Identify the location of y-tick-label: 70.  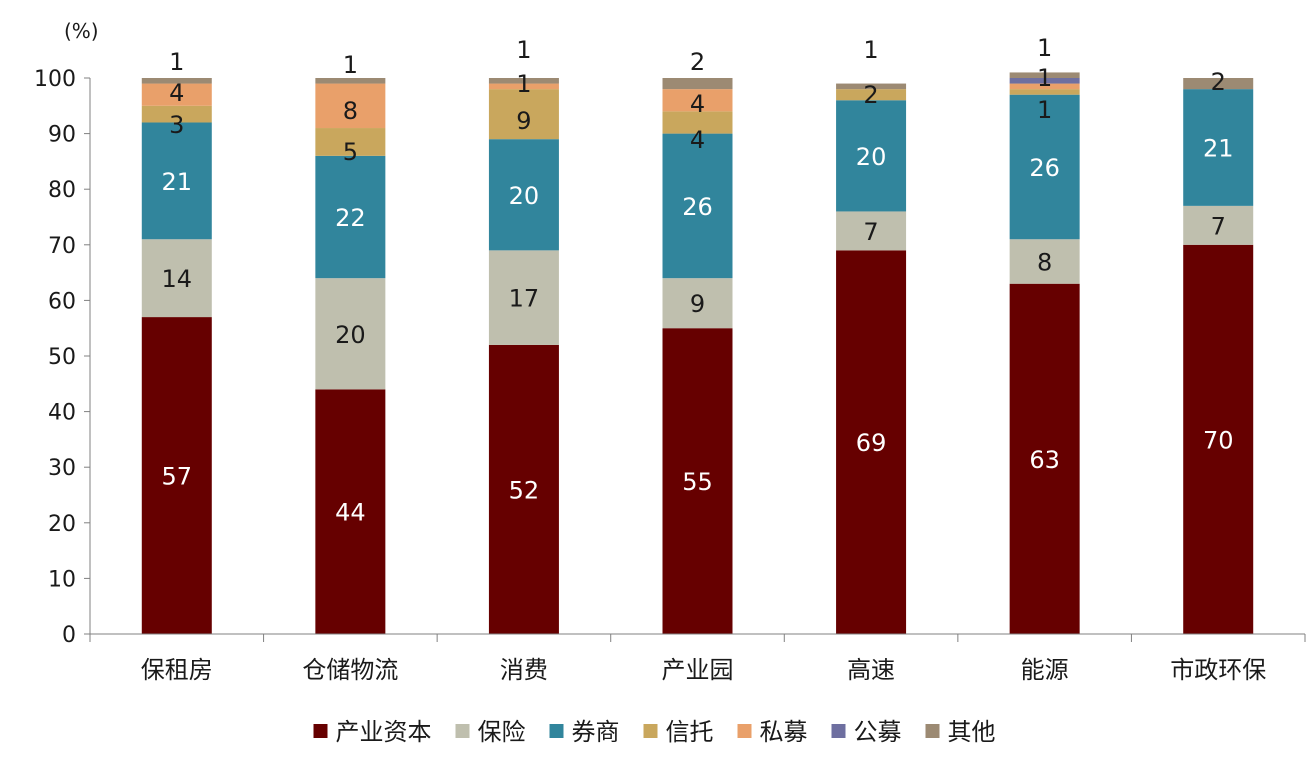
(62, 246).